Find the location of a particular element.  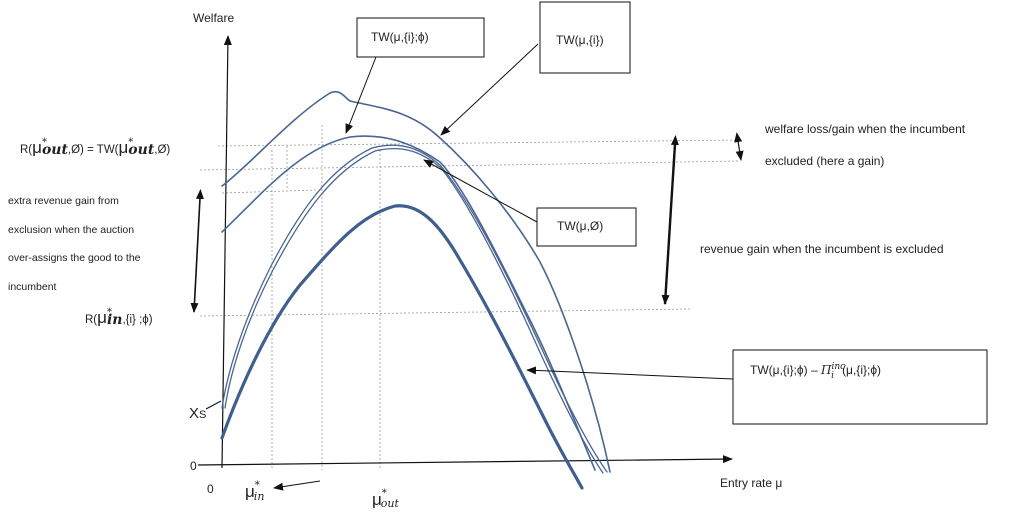

arrow-revenue-gain is located at coordinates (670, 224).